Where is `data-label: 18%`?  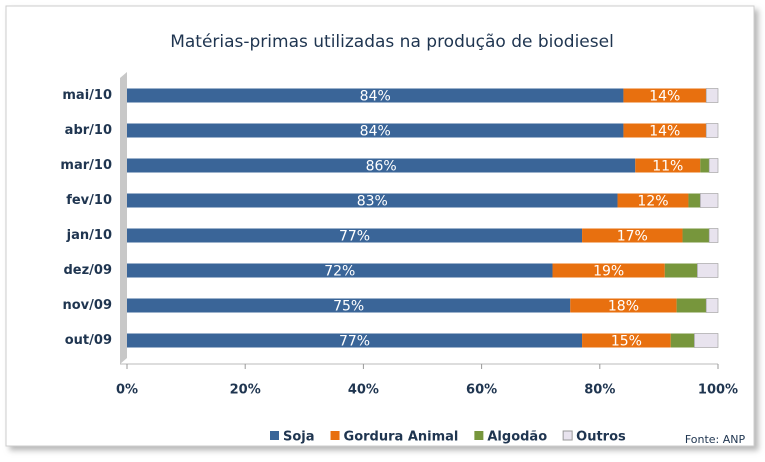 data-label: 18% is located at coordinates (623, 307).